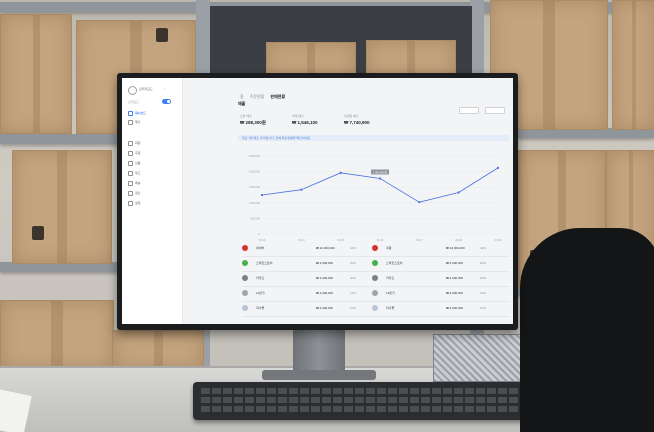 The height and width of the screenshot is (432, 654). What do you see at coordinates (390, 278) in the screenshot?
I see `channel-name: 카카오` at bounding box center [390, 278].